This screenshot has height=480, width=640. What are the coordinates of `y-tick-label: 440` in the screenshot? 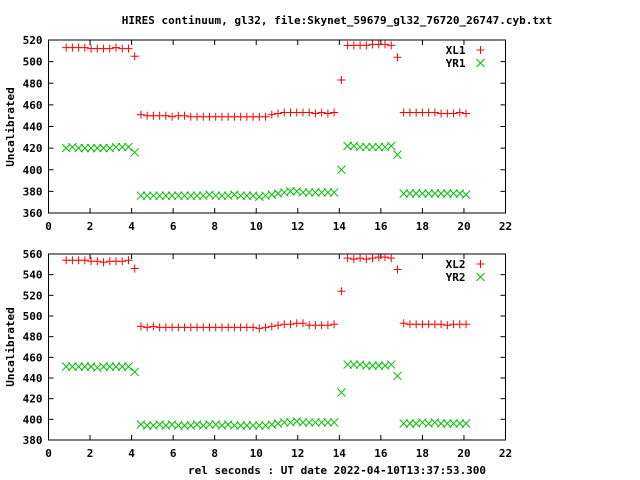 It's located at (33, 378).